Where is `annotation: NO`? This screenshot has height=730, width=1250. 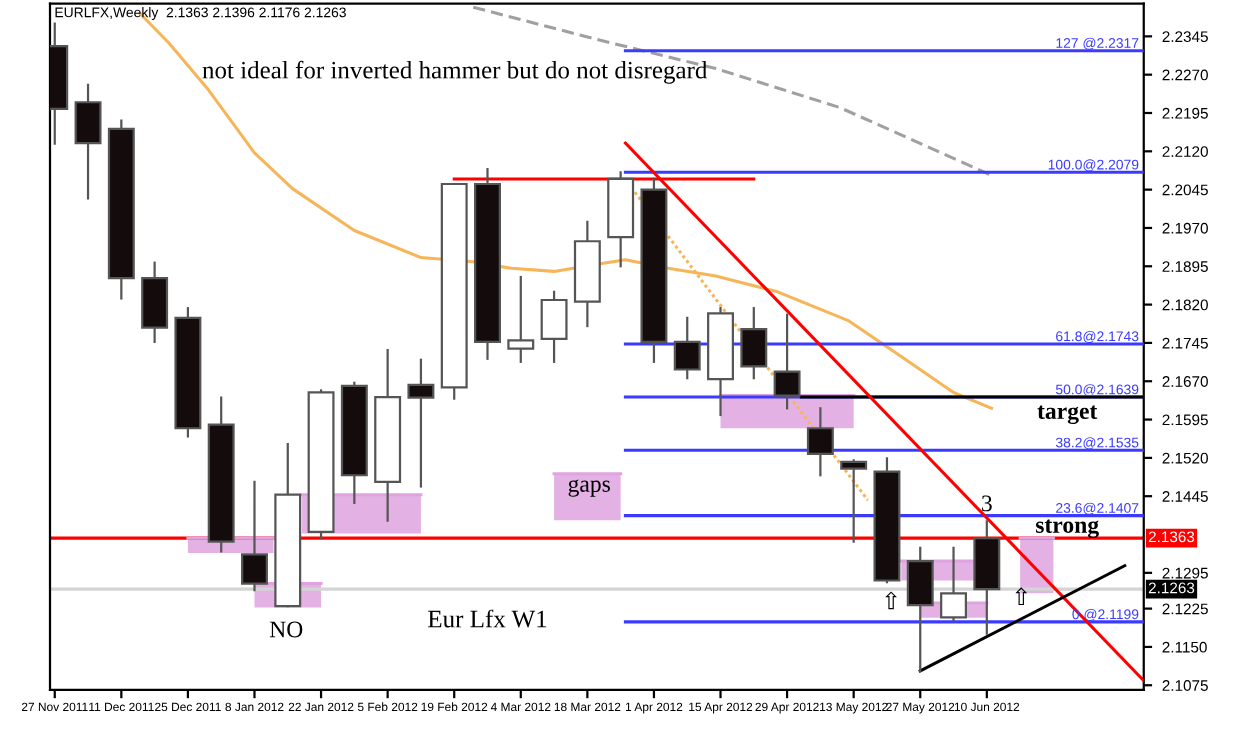 annotation: NO is located at coordinates (286, 629).